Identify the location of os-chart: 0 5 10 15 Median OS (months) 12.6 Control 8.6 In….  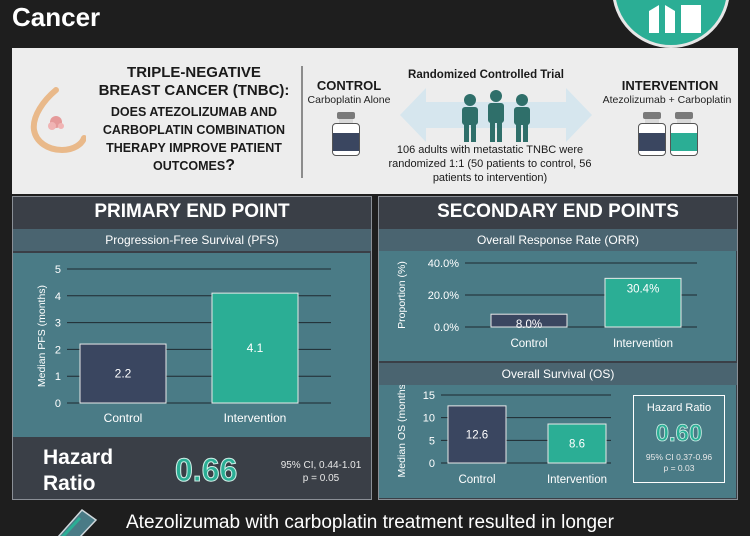
(503, 433).